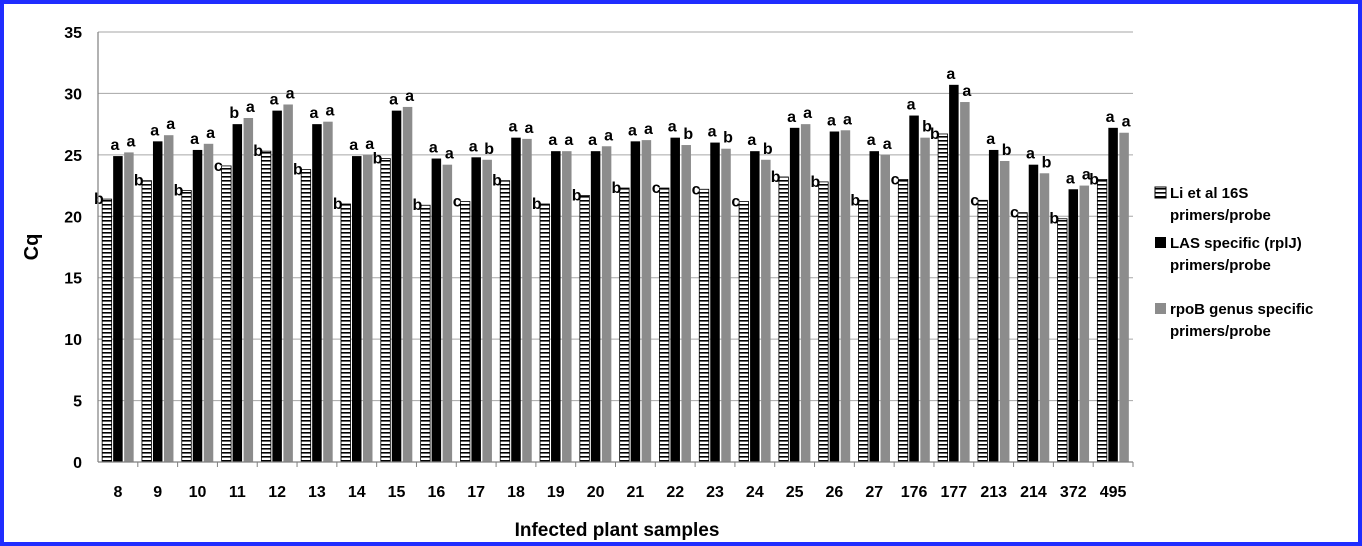  I want to click on x-tick-label: 16, so click(436, 492).